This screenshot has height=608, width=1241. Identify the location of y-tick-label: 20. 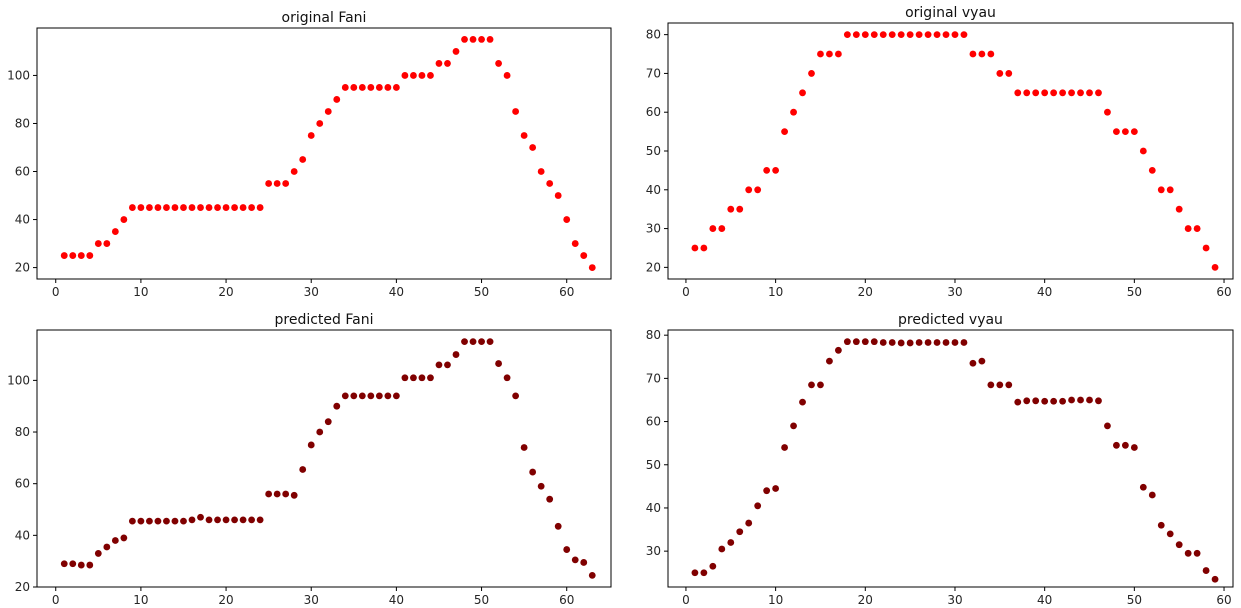
(653, 267).